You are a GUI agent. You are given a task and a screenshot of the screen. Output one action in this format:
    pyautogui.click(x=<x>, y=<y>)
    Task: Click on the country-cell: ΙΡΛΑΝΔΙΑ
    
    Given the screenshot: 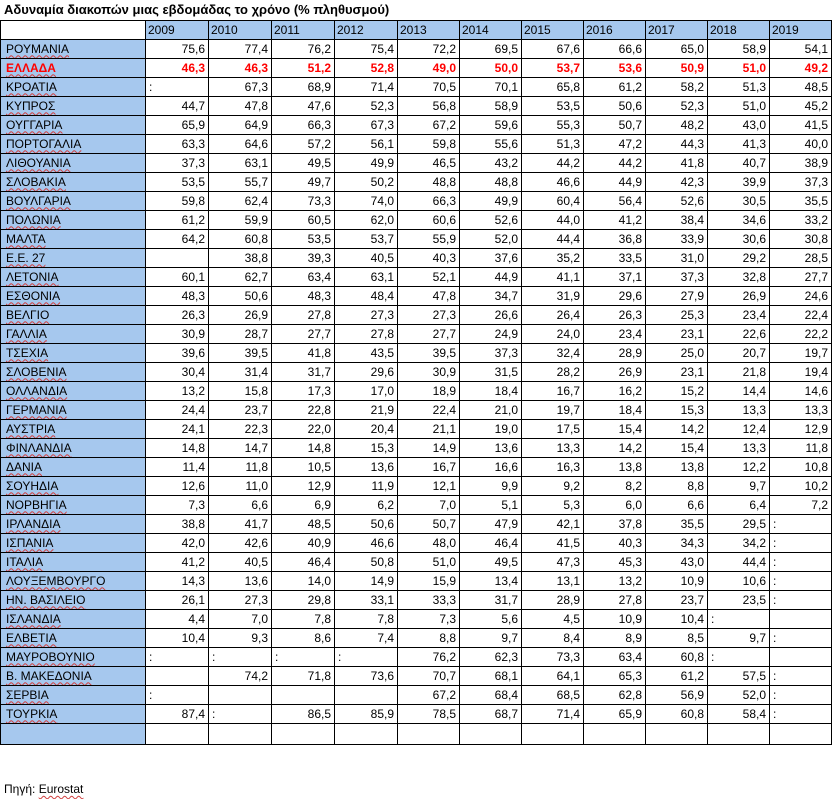 What is the action you would take?
    pyautogui.click(x=73, y=524)
    